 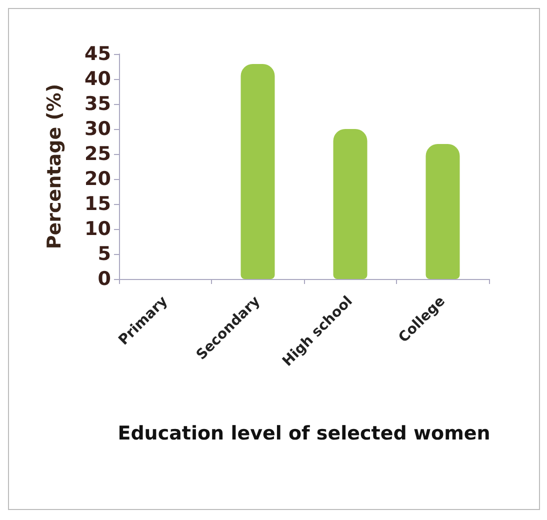 What do you see at coordinates (97, 204) in the screenshot?
I see `y-tick-label: 15` at bounding box center [97, 204].